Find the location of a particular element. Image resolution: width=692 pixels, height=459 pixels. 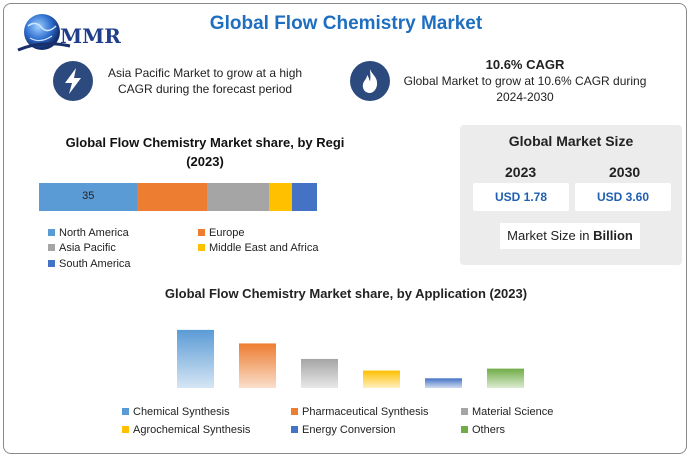

legend-item-material-science: Material Science is located at coordinates (507, 412).